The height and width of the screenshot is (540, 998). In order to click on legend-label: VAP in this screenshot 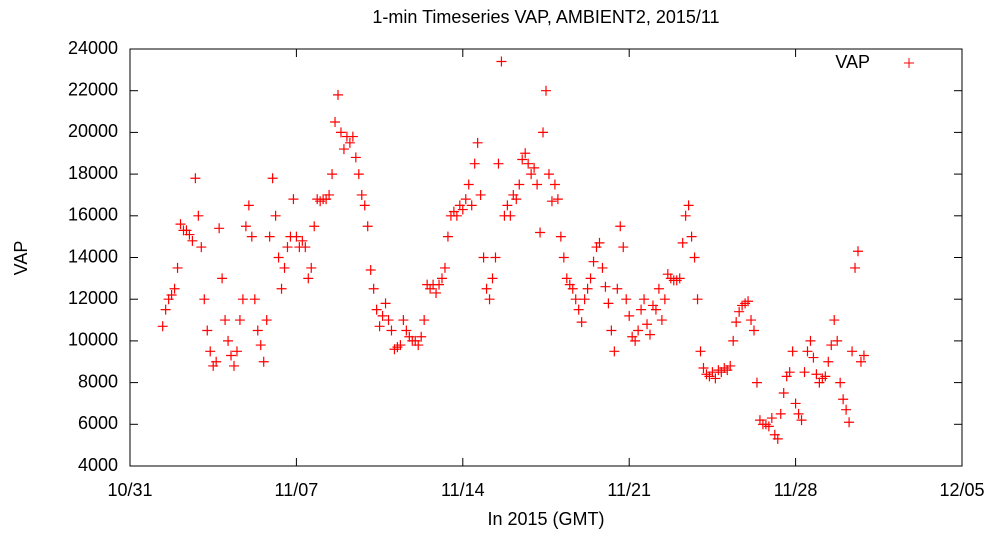, I will do `click(852, 62)`.